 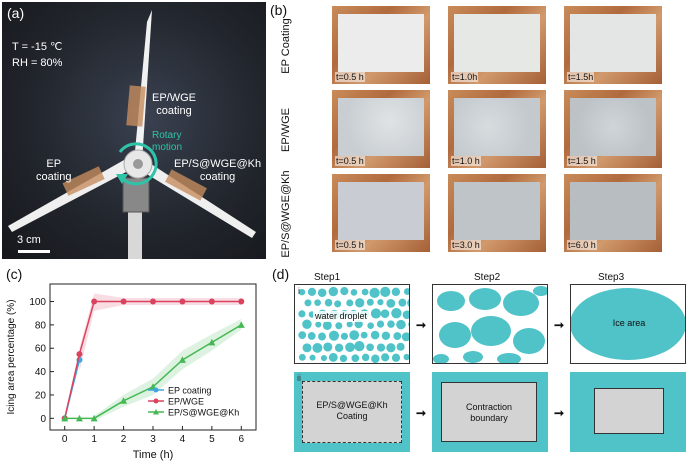 What do you see at coordinates (242, 439) in the screenshot?
I see `x-tick-label: 6` at bounding box center [242, 439].